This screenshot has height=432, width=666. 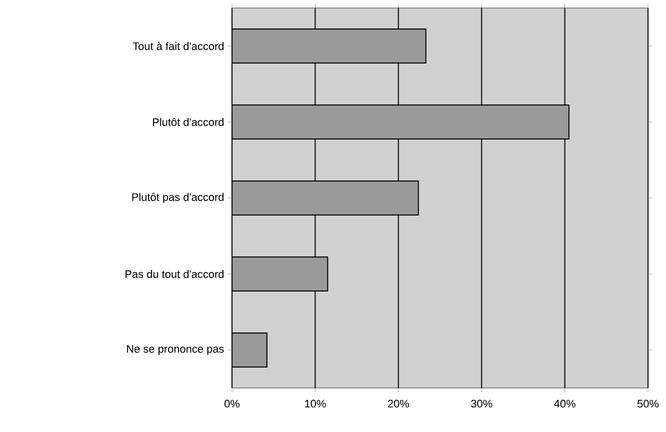 What do you see at coordinates (178, 198) in the screenshot?
I see `y-tick-label: Plutôt pas d'accord` at bounding box center [178, 198].